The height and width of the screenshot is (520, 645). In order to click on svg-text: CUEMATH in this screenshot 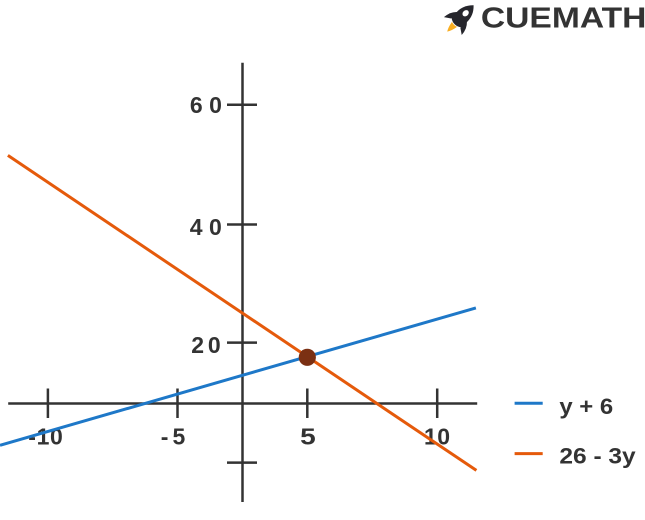, I will do `click(563, 17)`.